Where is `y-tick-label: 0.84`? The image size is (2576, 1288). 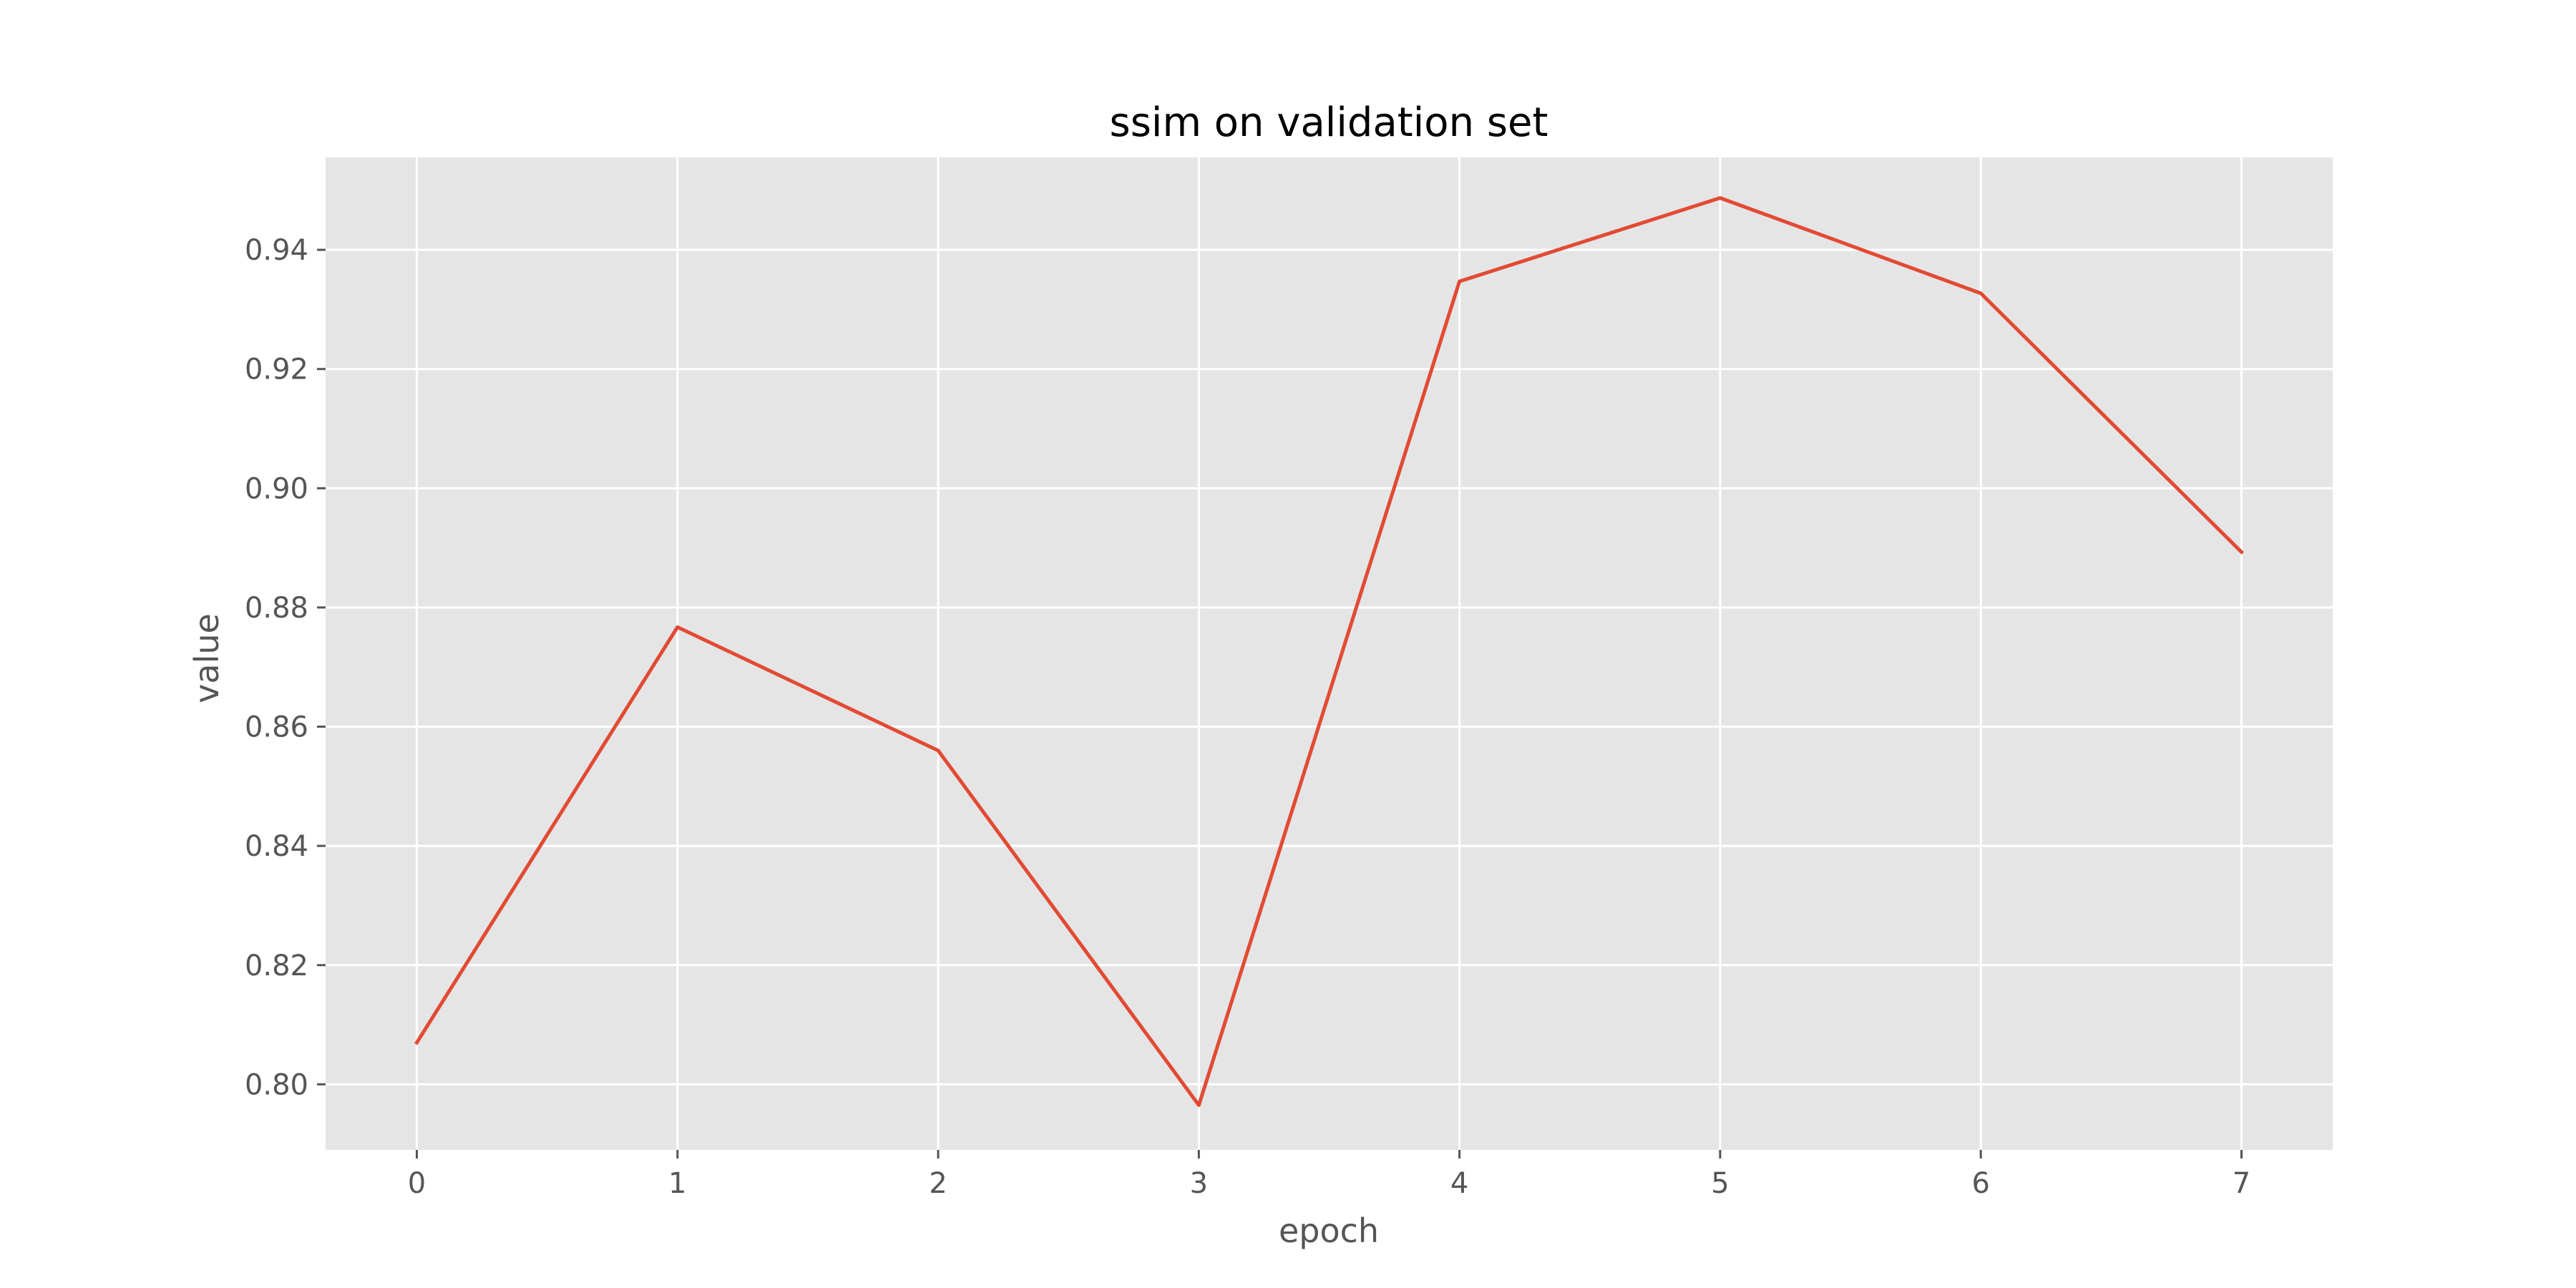 y-tick-label: 0.84 is located at coordinates (276, 846).